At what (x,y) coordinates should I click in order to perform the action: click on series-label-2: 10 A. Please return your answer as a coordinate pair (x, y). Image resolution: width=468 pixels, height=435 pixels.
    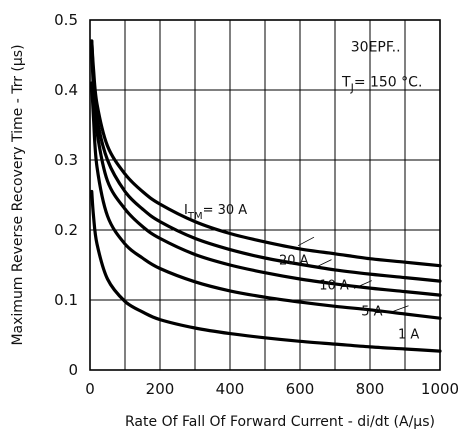
    Looking at the image, I should click on (334, 286).